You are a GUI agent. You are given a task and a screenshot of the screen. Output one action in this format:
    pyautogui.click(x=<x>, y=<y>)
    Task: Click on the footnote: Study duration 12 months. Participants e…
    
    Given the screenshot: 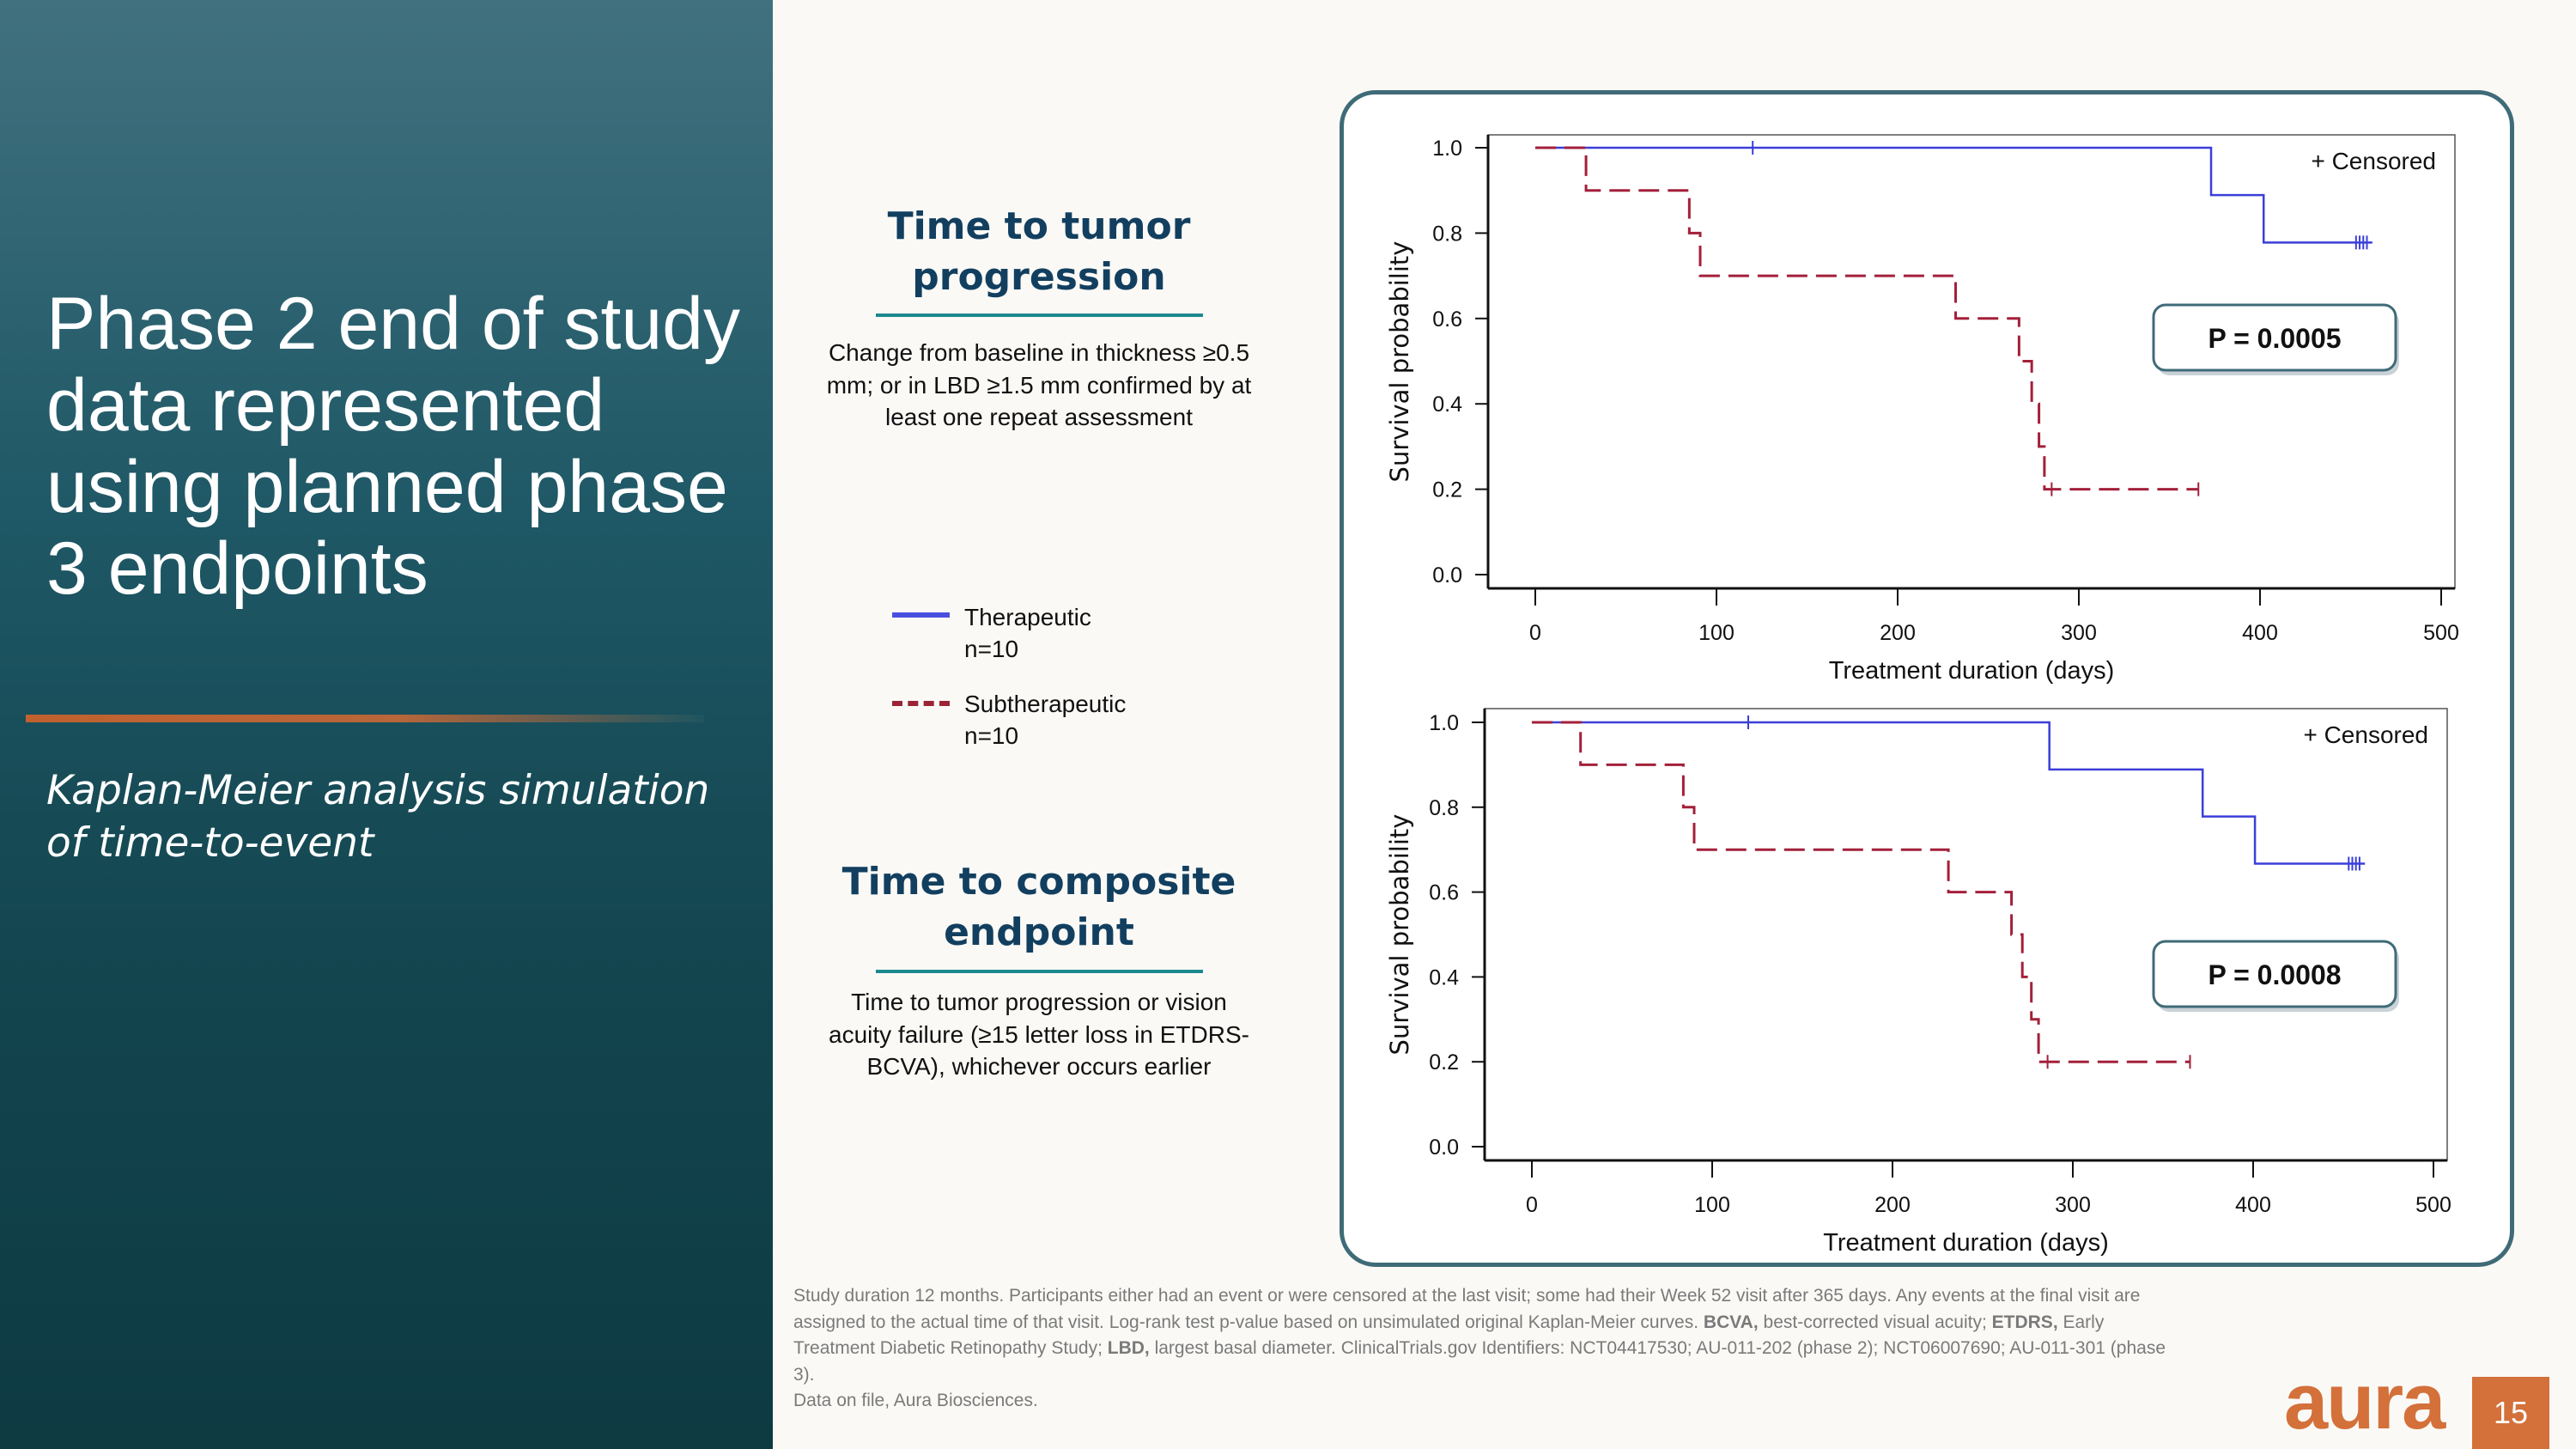 What is the action you would take?
    pyautogui.click(x=1488, y=1349)
    